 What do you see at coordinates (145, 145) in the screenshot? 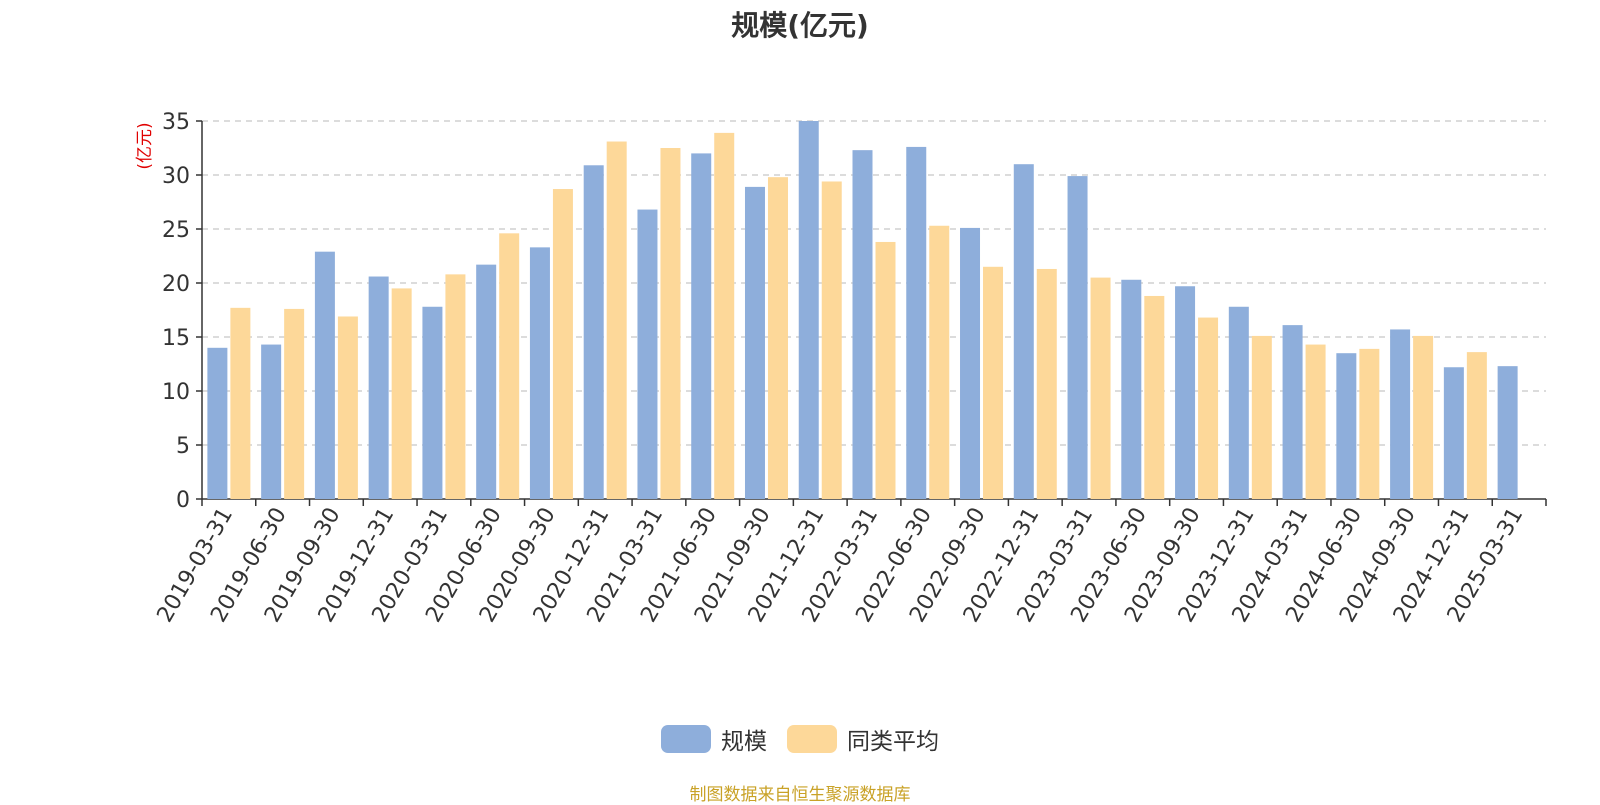
I see `y-axis-label: (亿元)` at bounding box center [145, 145].